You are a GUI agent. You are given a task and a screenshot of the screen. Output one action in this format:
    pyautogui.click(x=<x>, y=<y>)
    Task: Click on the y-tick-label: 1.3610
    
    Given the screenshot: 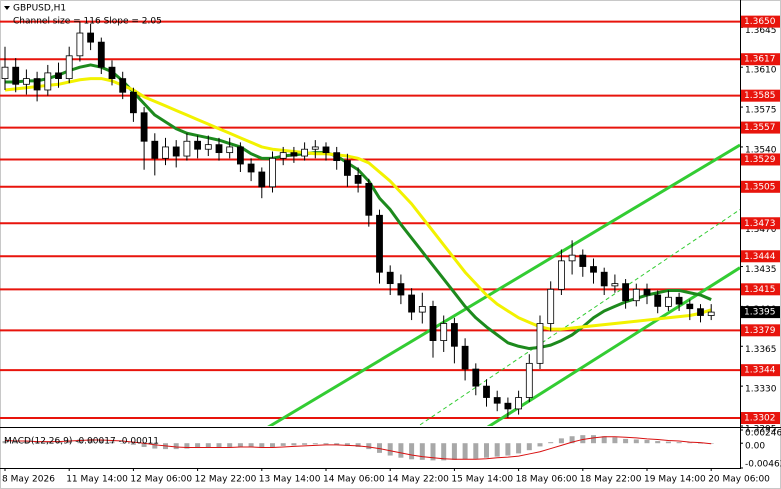 What is the action you would take?
    pyautogui.click(x=761, y=71)
    